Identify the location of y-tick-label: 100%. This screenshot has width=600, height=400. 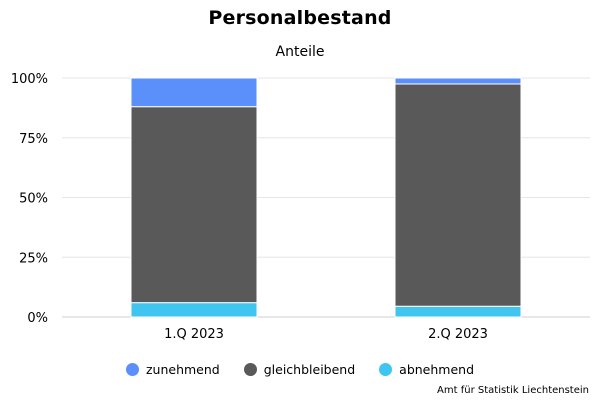
(29, 79).